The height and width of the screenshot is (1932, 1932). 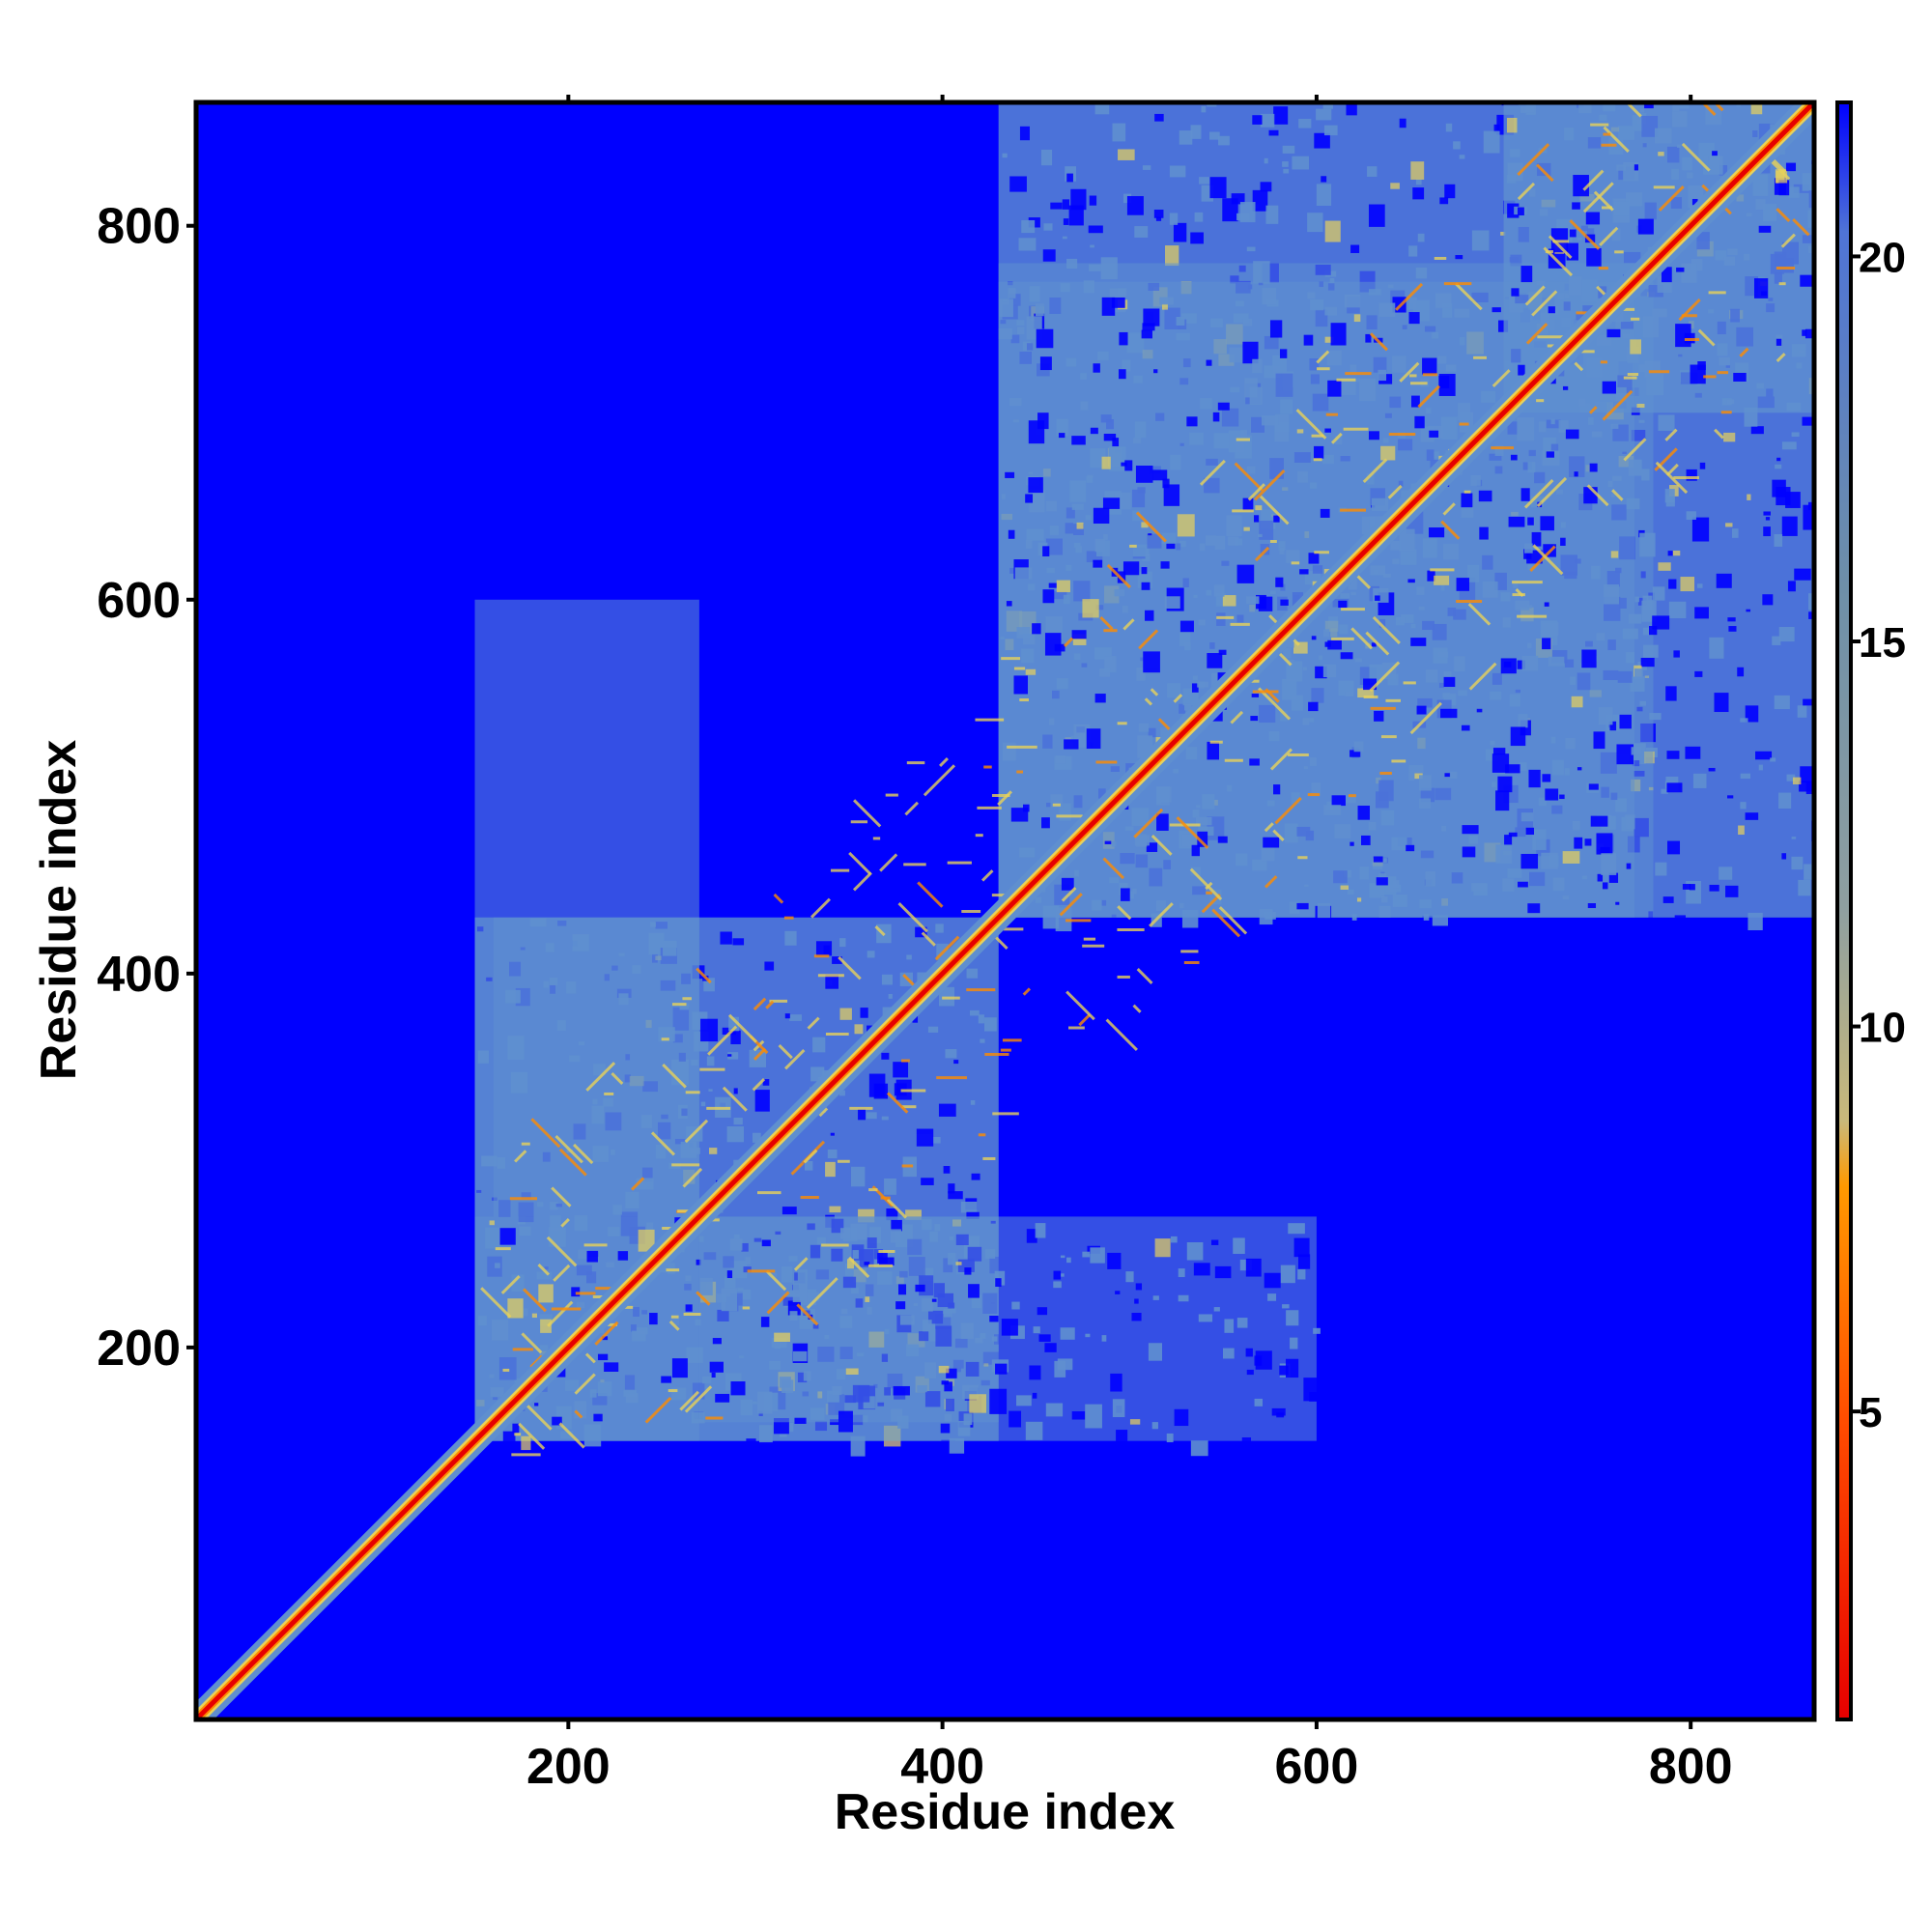 What do you see at coordinates (1844, 910) in the screenshot?
I see `colorbar` at bounding box center [1844, 910].